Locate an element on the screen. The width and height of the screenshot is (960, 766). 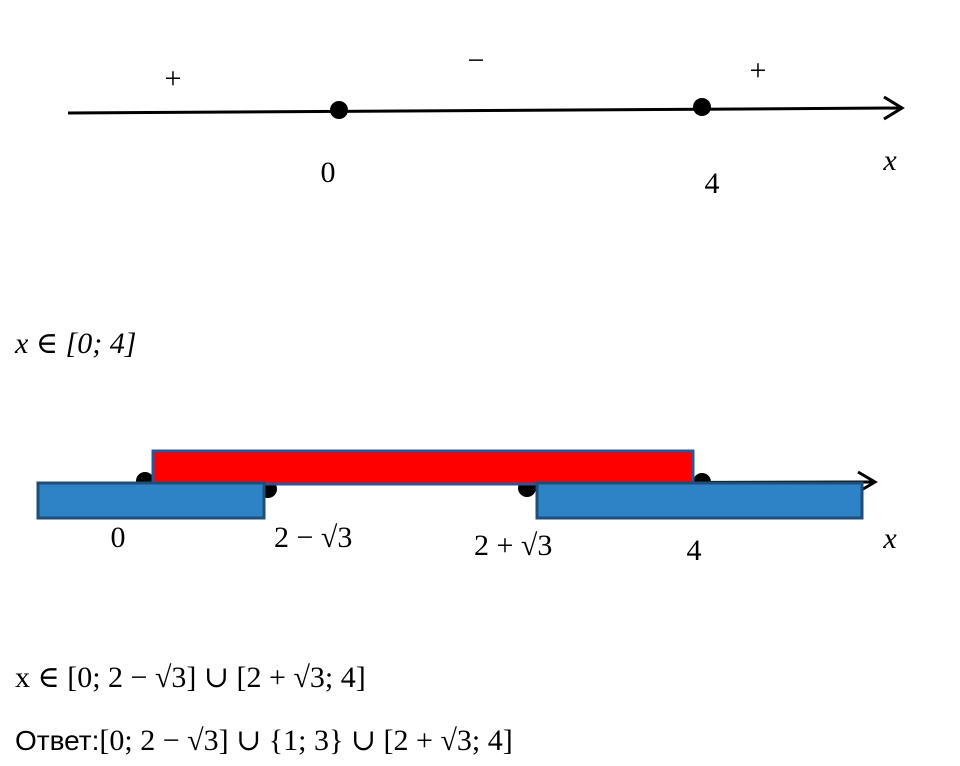
answer: Ответ:[0; 2 − √3] ∪ {1; 3} ∪ [2 + √3; 4] is located at coordinates (264, 740).